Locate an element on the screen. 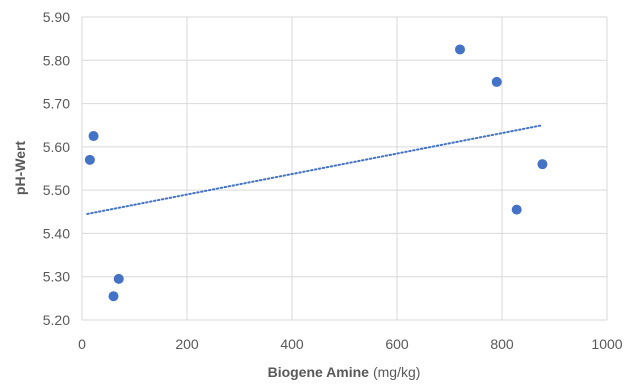 The width and height of the screenshot is (636, 385). y-tick-label: 5.90 is located at coordinates (56, 17).